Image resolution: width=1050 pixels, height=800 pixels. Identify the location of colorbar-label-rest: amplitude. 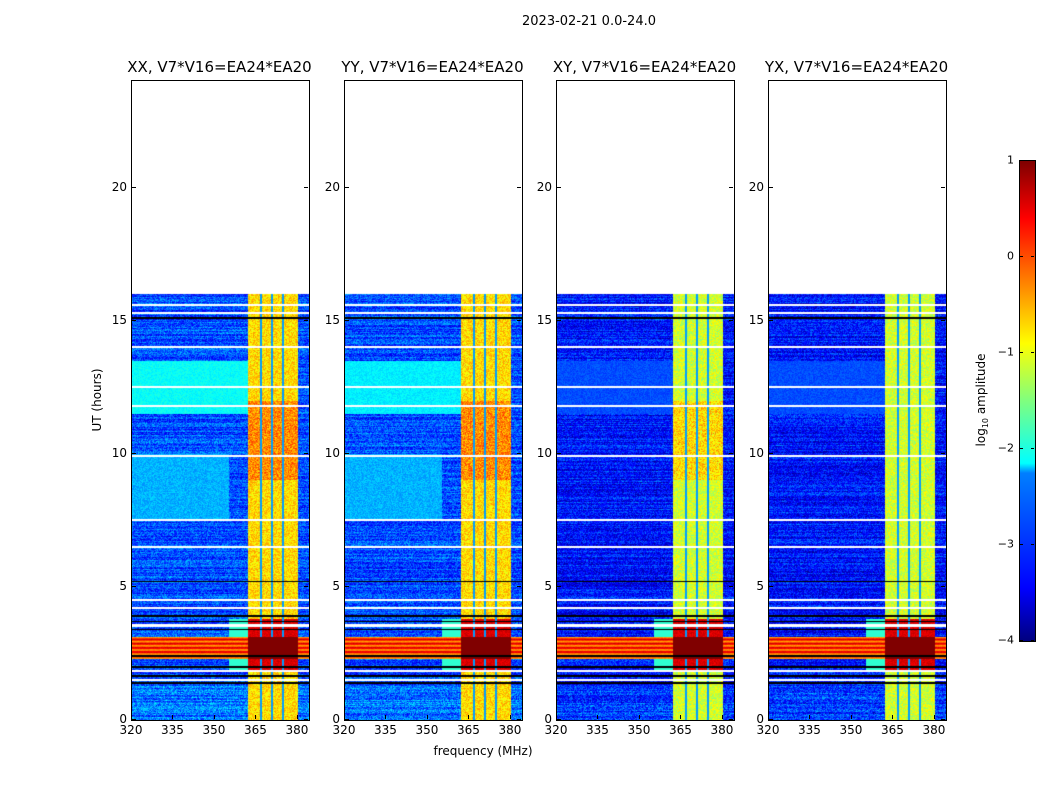
(980, 385).